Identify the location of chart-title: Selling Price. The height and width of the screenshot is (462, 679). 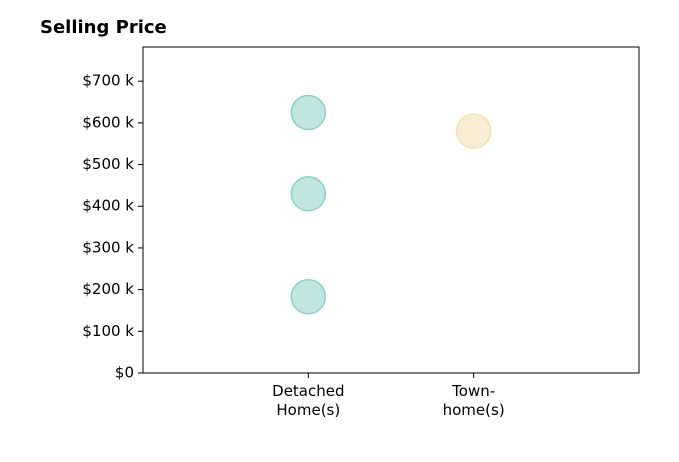
(103, 27).